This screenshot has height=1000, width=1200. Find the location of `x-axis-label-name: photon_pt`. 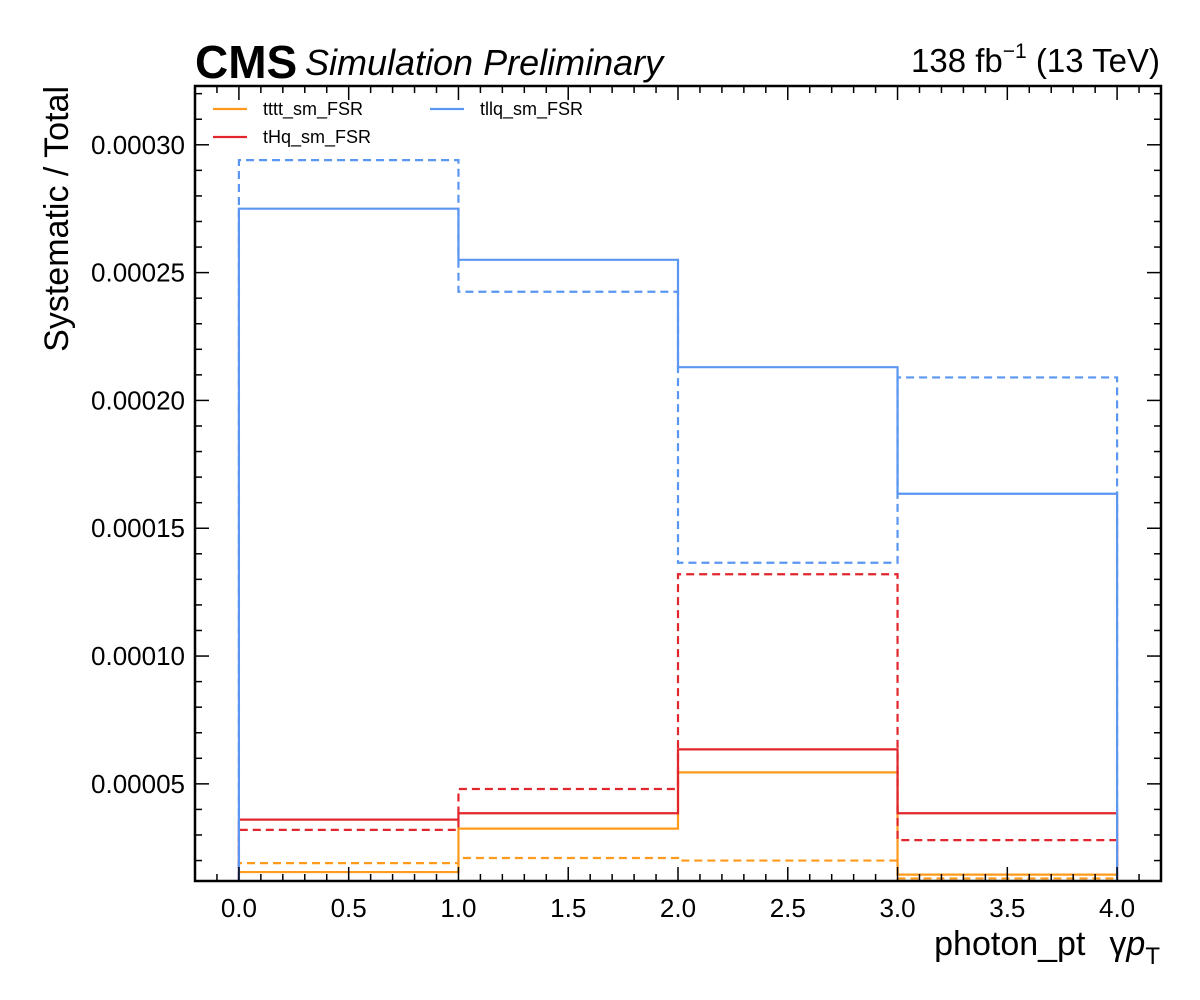

x-axis-label-name: photon_pt is located at coordinates (1010, 944).